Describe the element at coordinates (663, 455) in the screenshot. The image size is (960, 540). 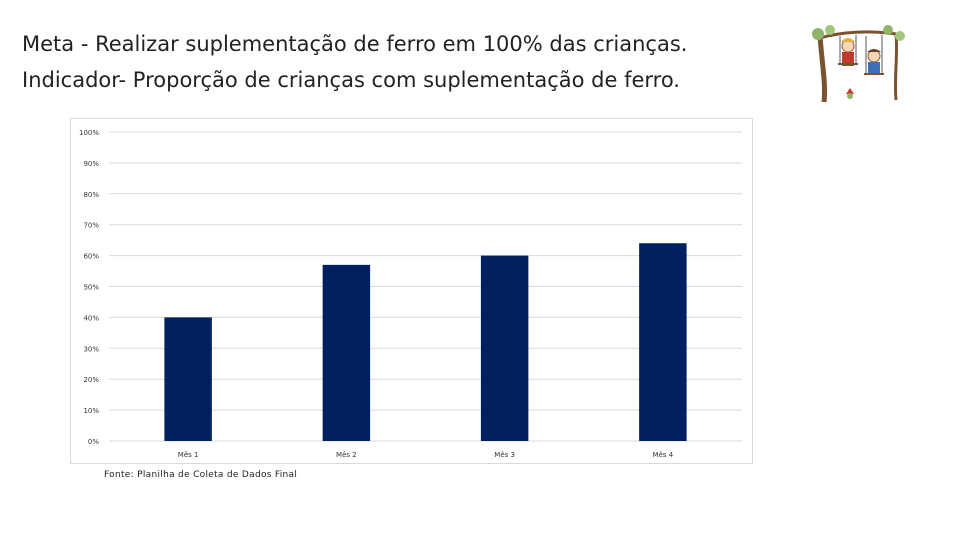
I see `x-tick-label: Mês 4` at that location.